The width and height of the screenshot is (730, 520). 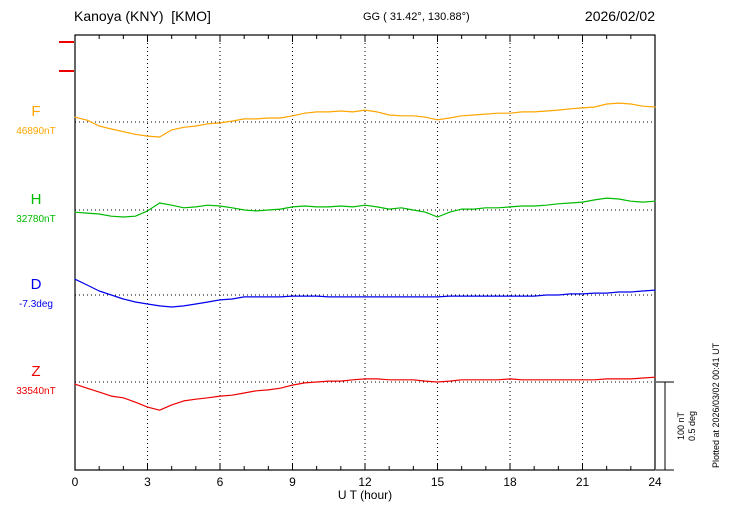 I want to click on component-baseline-value-D: -7.3deg, so click(x=36, y=304).